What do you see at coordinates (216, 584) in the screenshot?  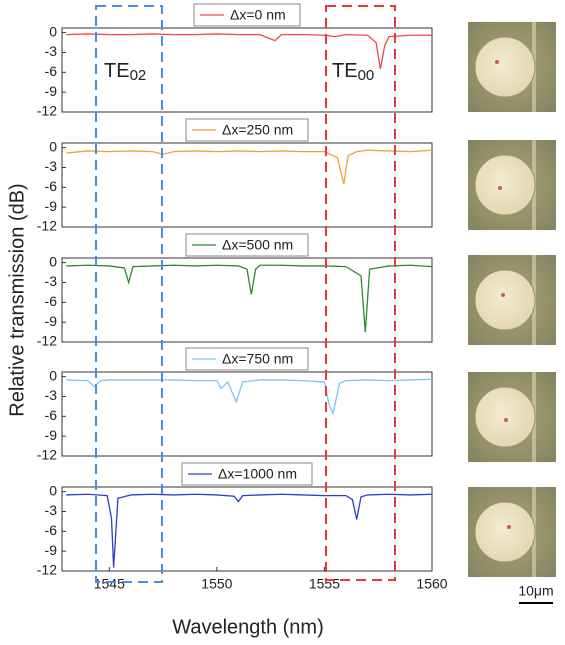 I see `x-tick-label: 1550` at bounding box center [216, 584].